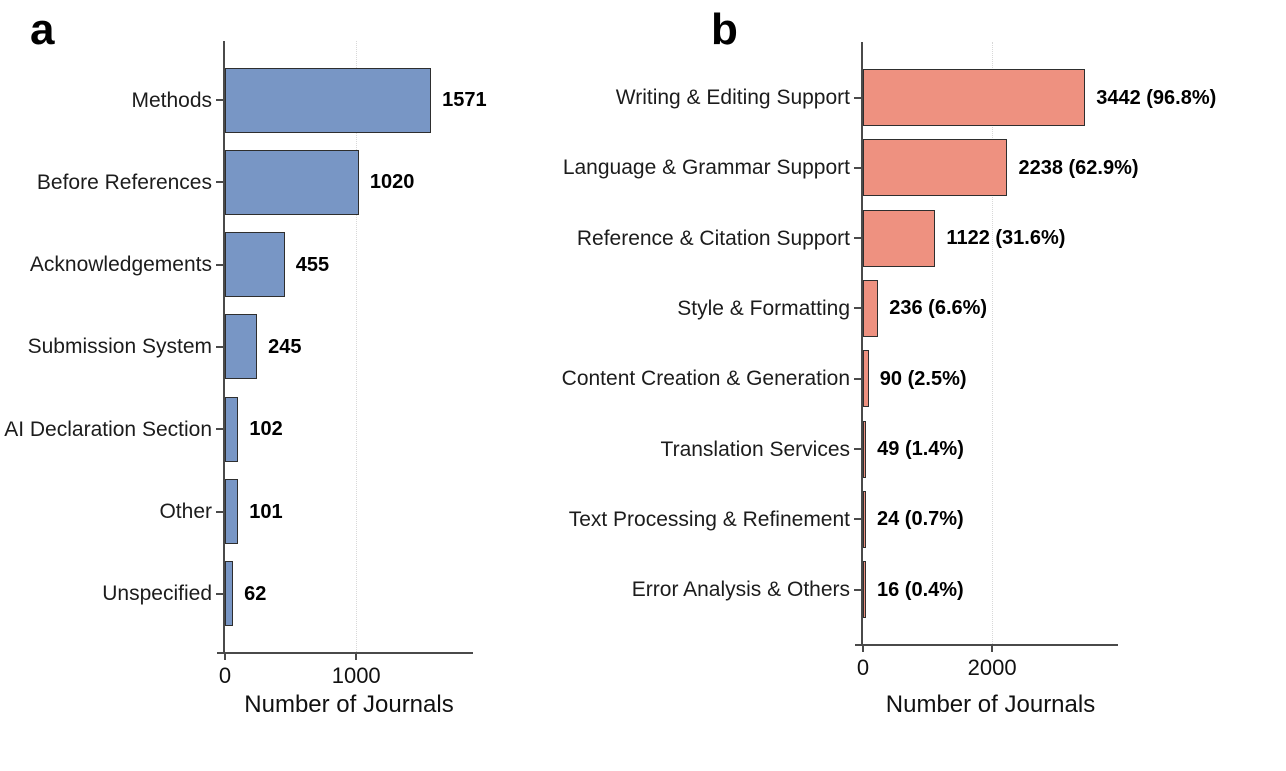 The image size is (1286, 771). What do you see at coordinates (185, 511) in the screenshot?
I see `category-label: Other` at bounding box center [185, 511].